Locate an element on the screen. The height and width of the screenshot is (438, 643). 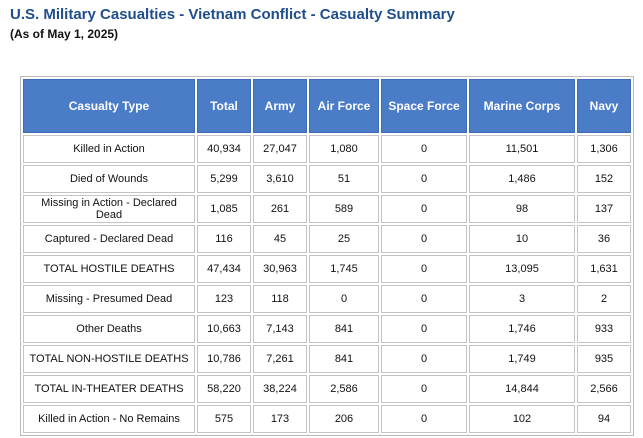
marine-corps-cell: 1,486 is located at coordinates (522, 179).